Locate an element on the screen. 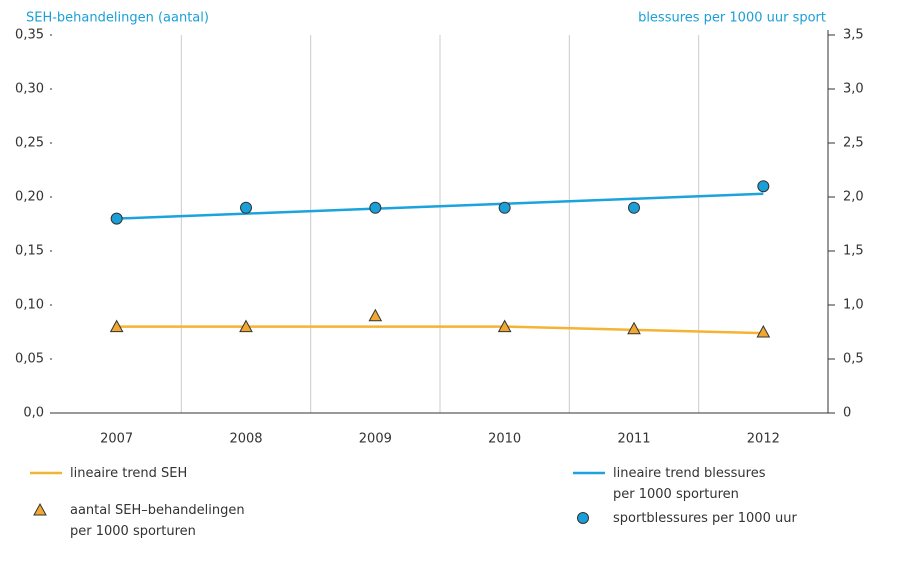 The image size is (910, 563). y-tick-label: 0,30 is located at coordinates (29, 89).